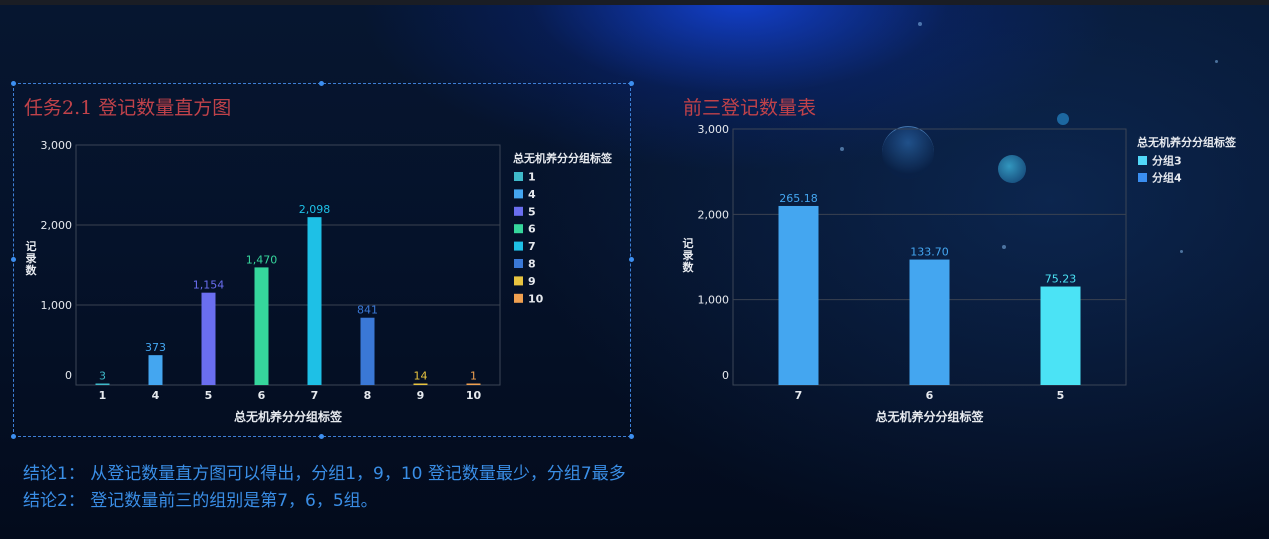  I want to click on data-label-1: 3, so click(102, 376).